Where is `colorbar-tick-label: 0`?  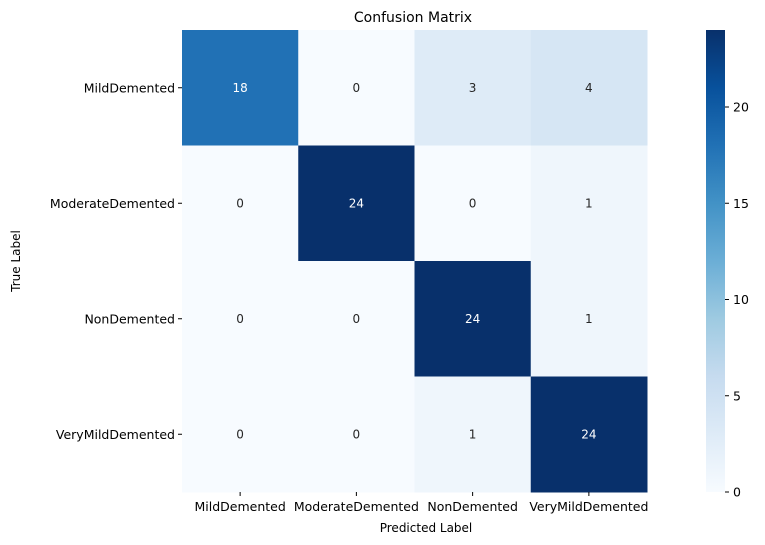 colorbar-tick-label: 0 is located at coordinates (737, 492).